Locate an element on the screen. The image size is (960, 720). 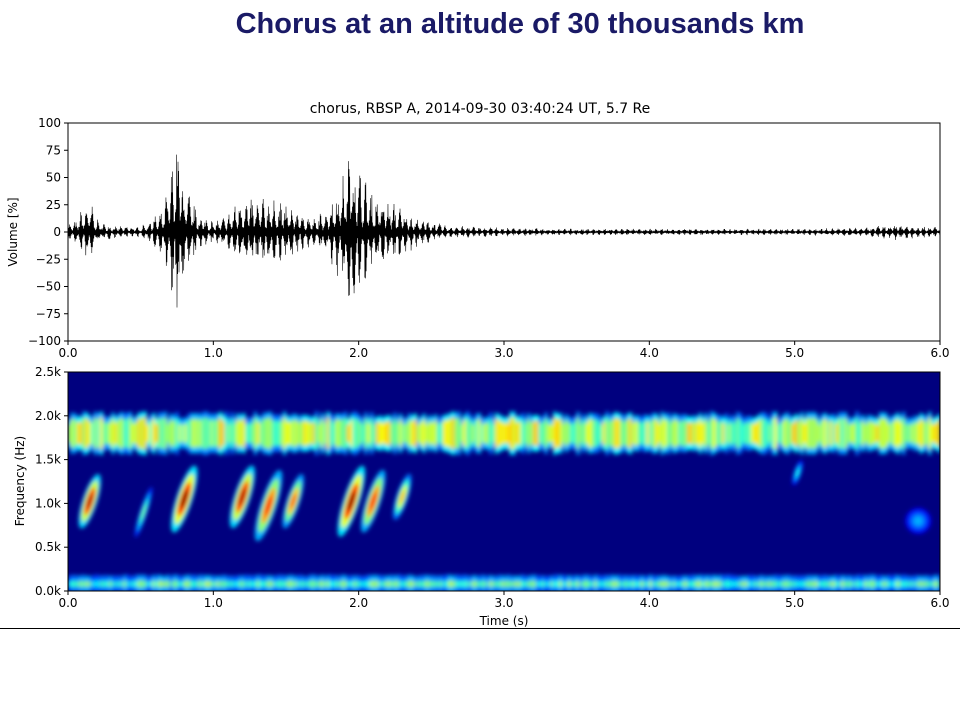
spectrogram-y-tick: 1.5k is located at coordinates (51, 460).